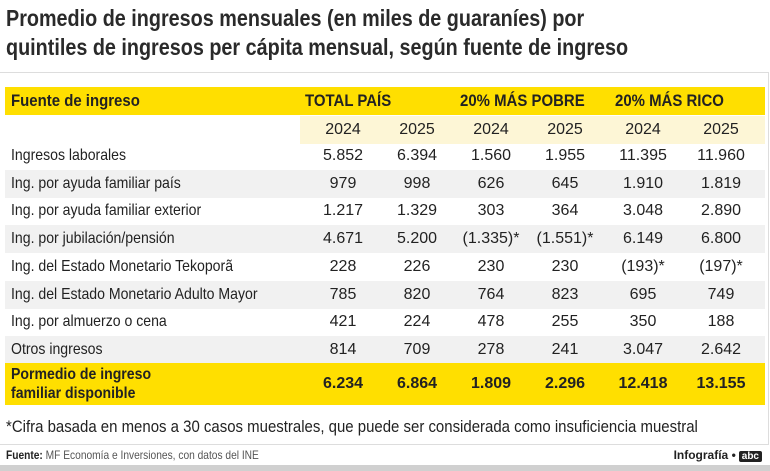 This screenshot has height=471, width=770. I want to click on value-cell: 364, so click(565, 211).